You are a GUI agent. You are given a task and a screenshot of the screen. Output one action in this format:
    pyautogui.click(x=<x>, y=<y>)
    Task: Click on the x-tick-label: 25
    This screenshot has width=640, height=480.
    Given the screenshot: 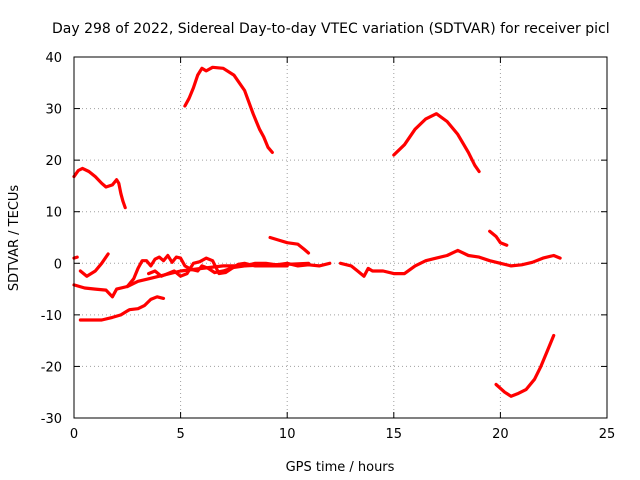 What is the action you would take?
    pyautogui.click(x=607, y=434)
    